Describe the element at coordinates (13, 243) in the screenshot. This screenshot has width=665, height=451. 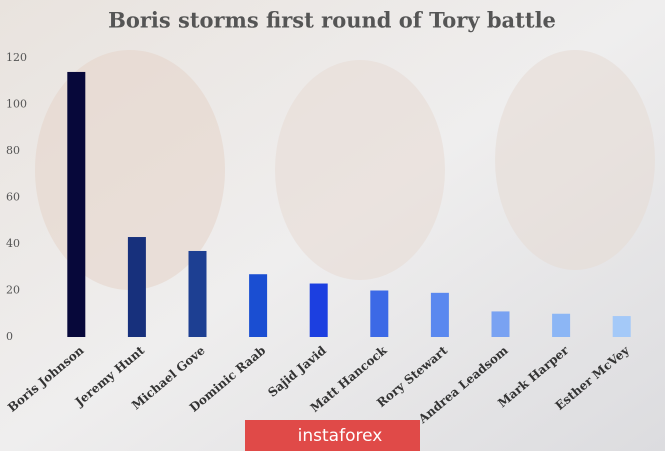
I see `y-tick-label: 40` at that location.